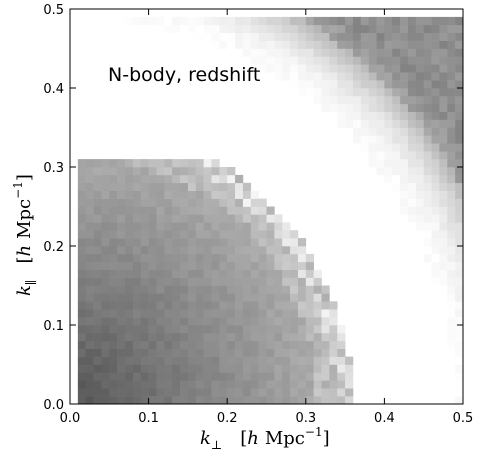 Image resolution: width=477 pixels, height=452 pixels. What do you see at coordinates (148, 418) in the screenshot?
I see `x-tick-label: 0.1` at bounding box center [148, 418].